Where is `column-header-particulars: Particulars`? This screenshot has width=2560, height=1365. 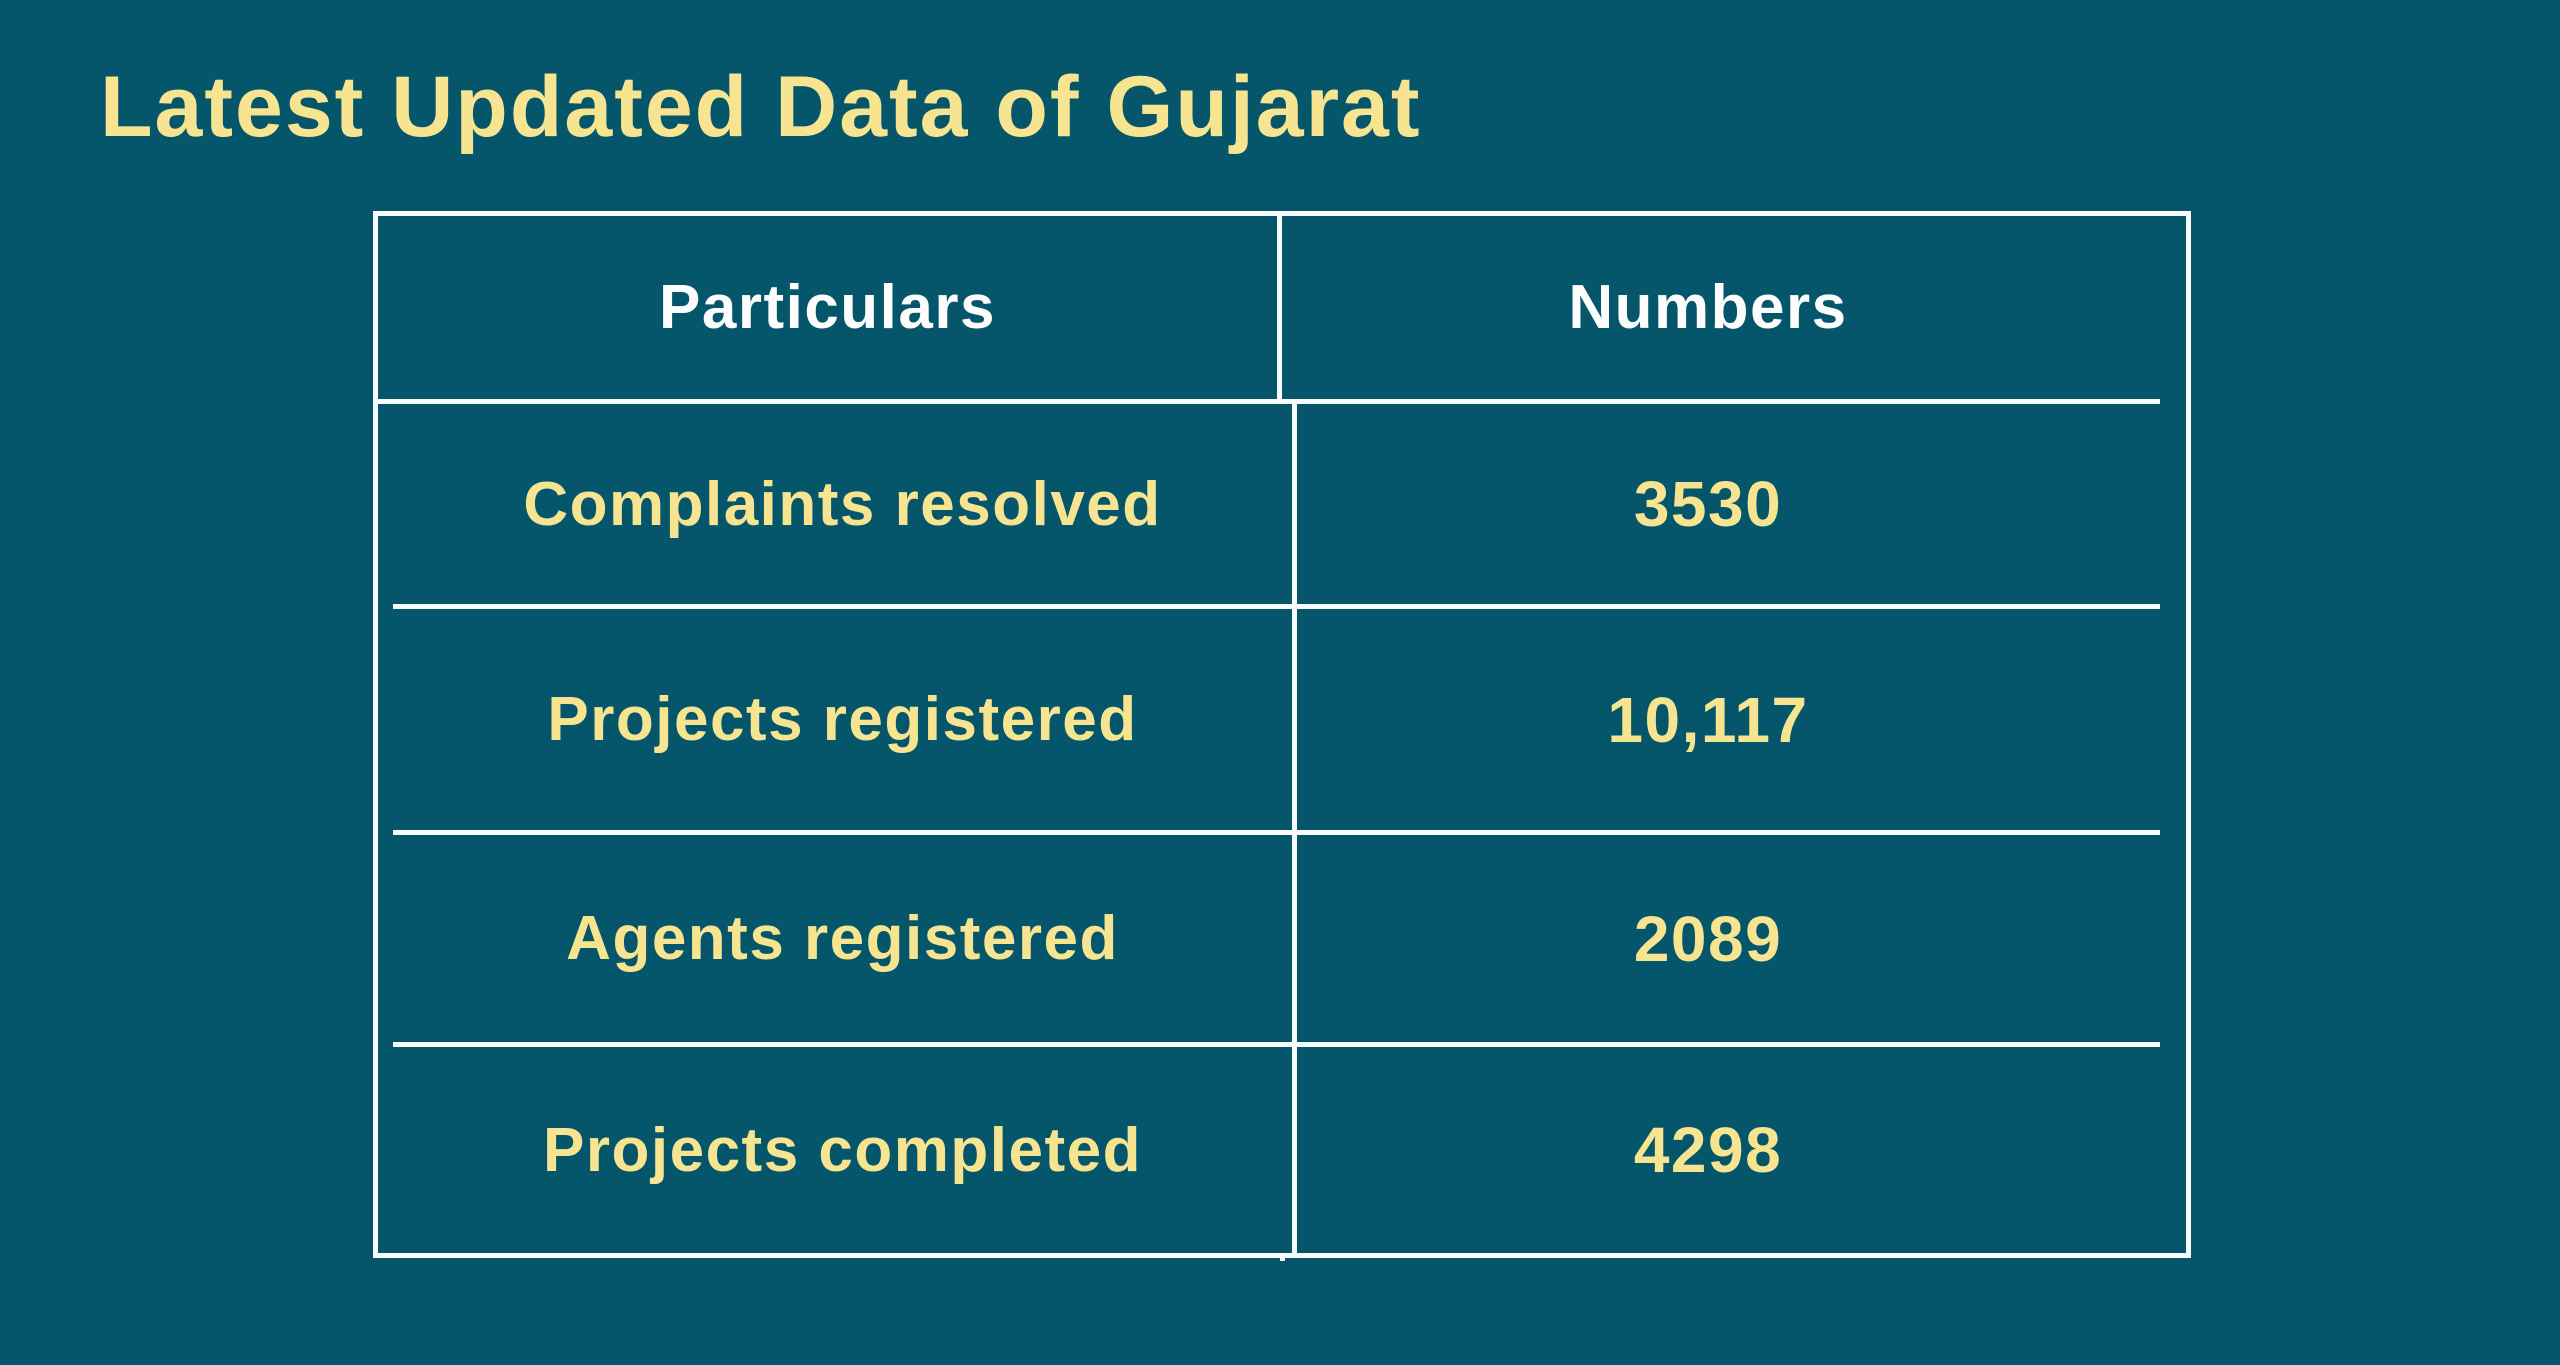
column-header-particulars: Particulars is located at coordinates (830, 310).